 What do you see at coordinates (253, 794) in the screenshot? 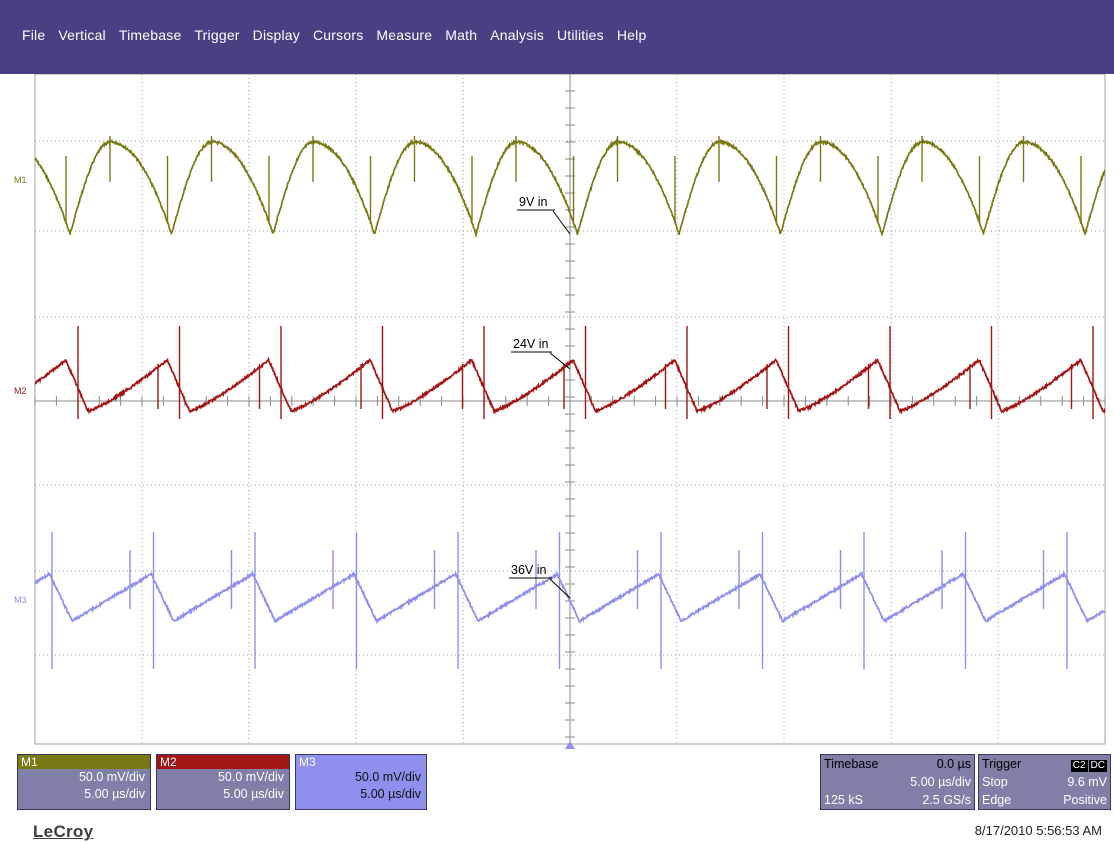
I see `m2-tdiv: 5.00 µs/div` at bounding box center [253, 794].